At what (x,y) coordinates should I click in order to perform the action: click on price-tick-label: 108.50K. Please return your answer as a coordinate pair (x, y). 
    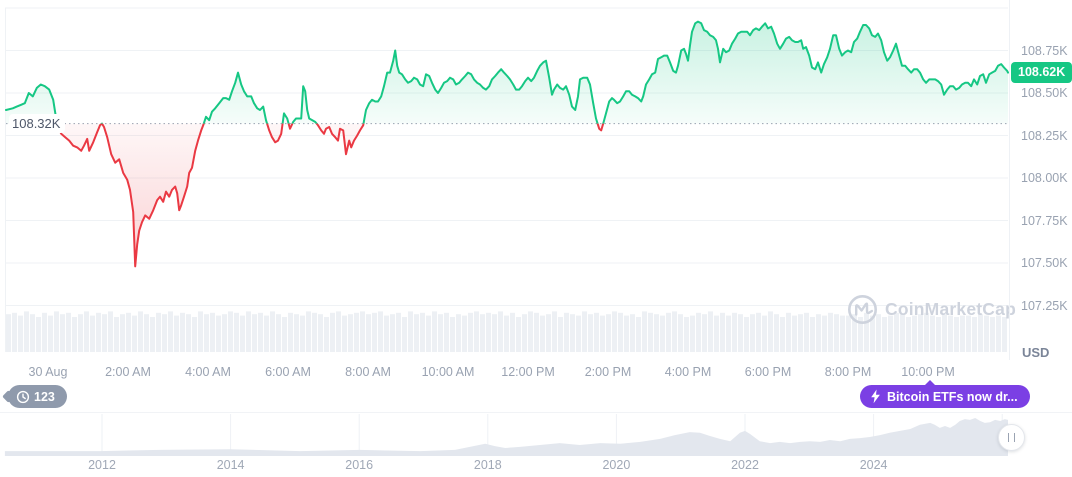
    Looking at the image, I should click on (1044, 93).